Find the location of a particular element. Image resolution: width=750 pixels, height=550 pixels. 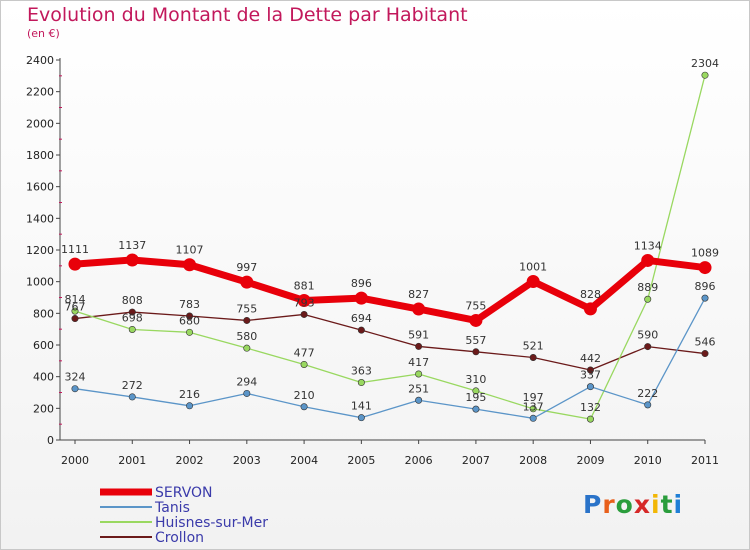

data-label-huisnes-sur-mer: 889 is located at coordinates (647, 287).